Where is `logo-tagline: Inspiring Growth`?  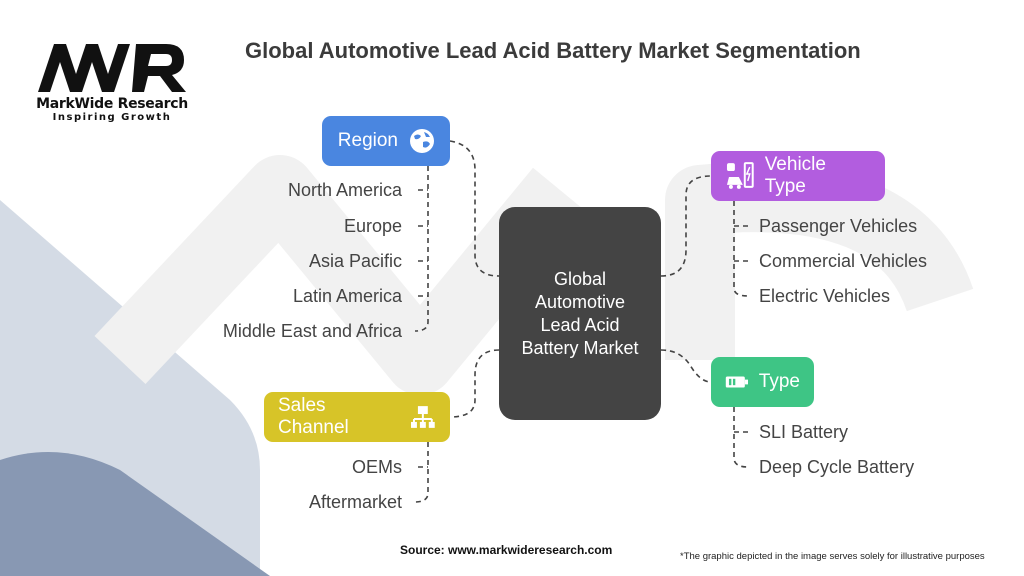
logo-tagline: Inspiring Growth is located at coordinates (112, 117).